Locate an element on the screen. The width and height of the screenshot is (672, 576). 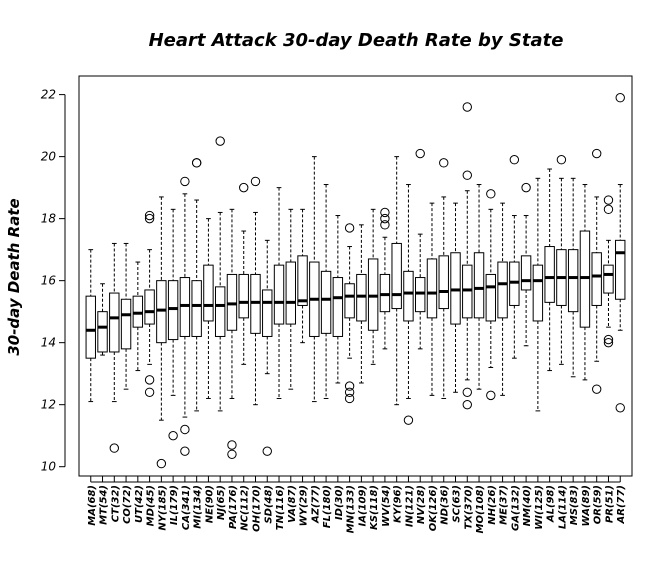
box-LA(114) is located at coordinates (561, 260).